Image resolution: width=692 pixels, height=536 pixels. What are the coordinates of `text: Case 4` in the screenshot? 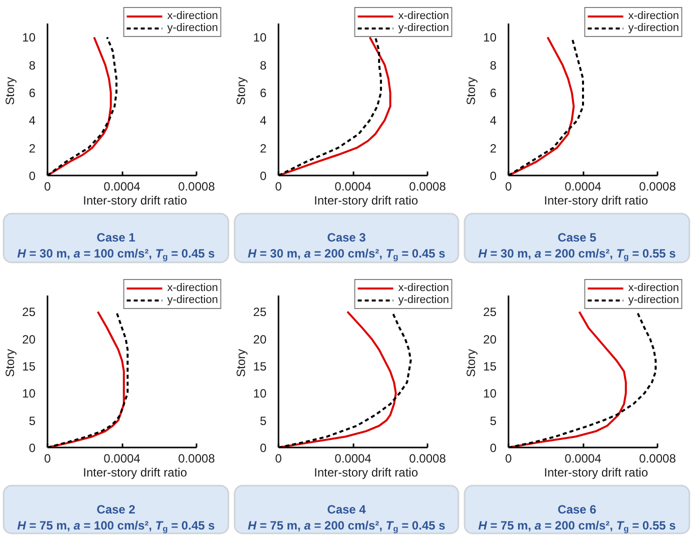 It's located at (346, 509).